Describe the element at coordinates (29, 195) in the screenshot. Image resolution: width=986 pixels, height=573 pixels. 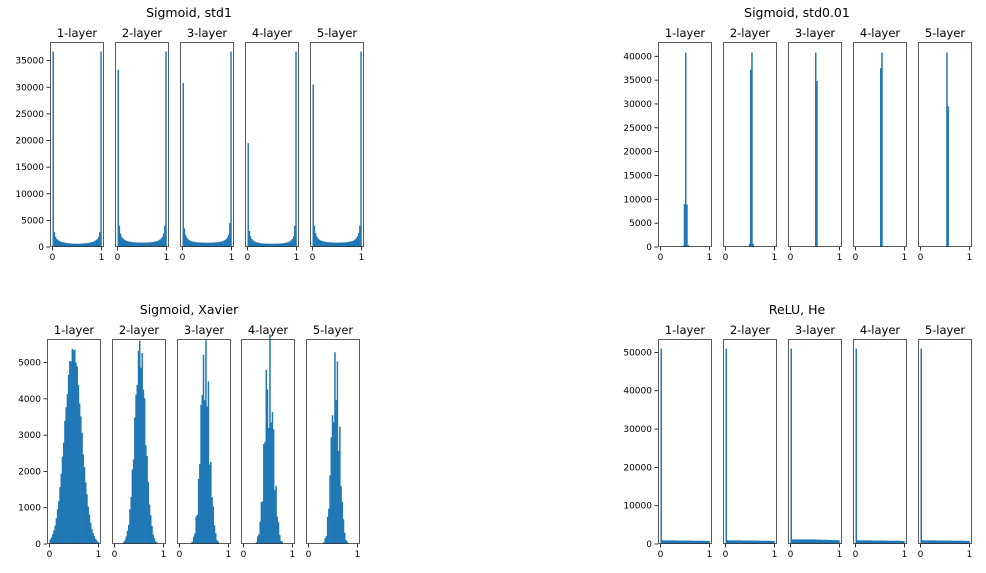
I see `y-tick-label: 10000` at that location.